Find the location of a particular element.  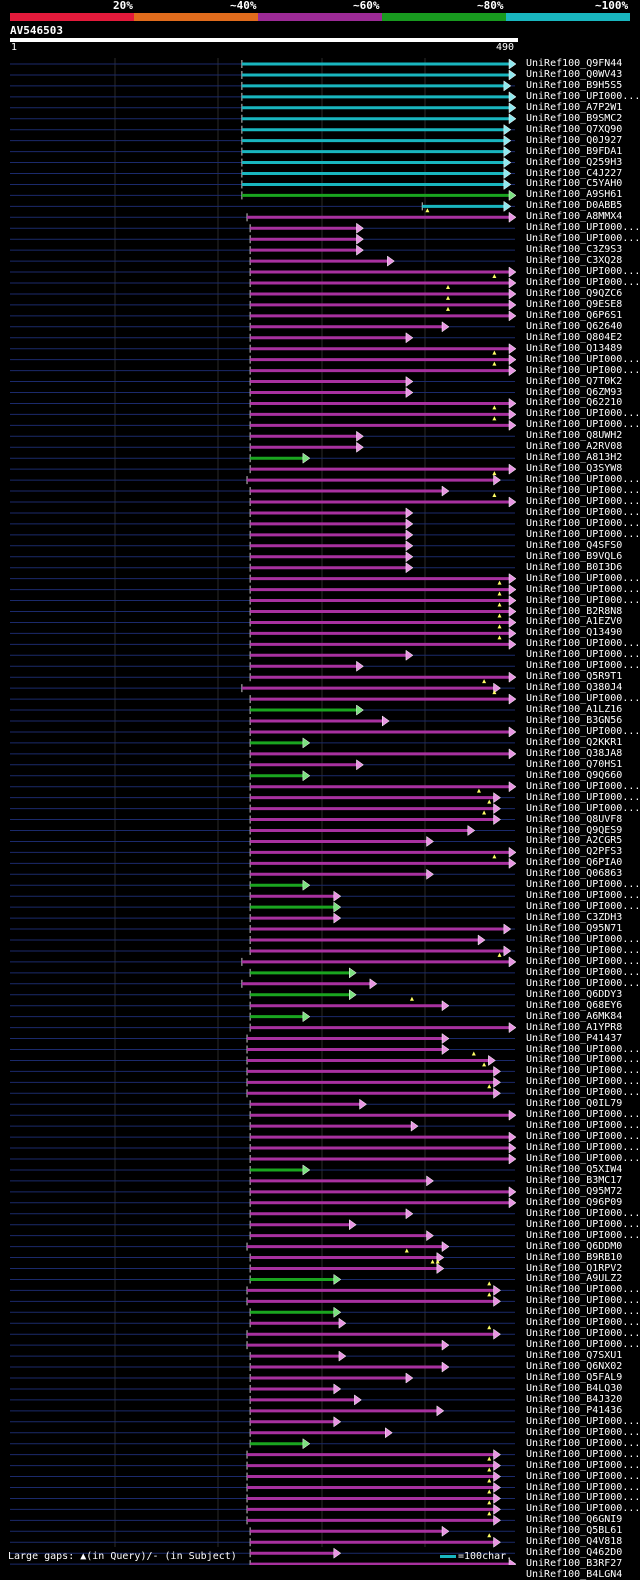

hit-label: UniRef100_Q9QES9 is located at coordinates (574, 830).